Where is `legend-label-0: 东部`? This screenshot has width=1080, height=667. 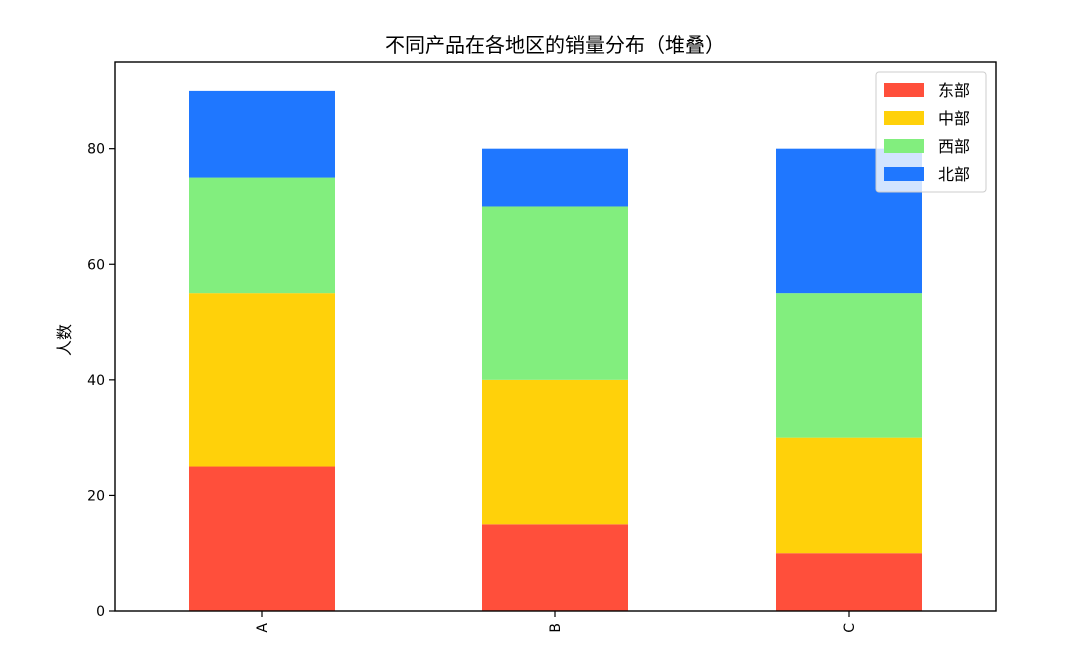
legend-label-0: 东部 is located at coordinates (954, 90).